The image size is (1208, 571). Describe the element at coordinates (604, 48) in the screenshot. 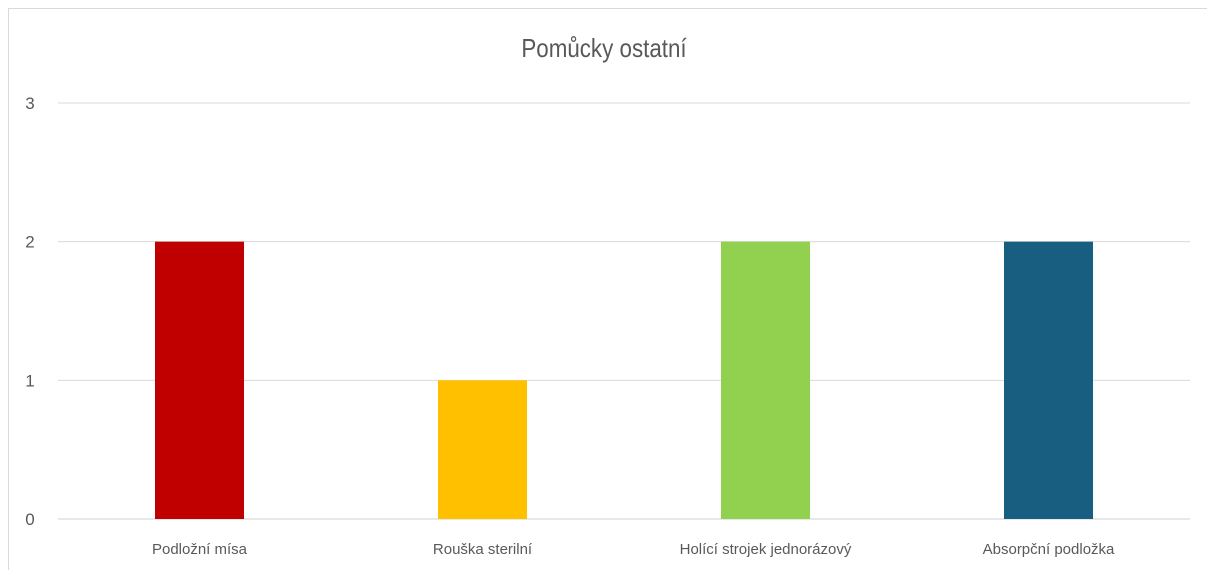

I see `chart-title: Pomůcky ostatní` at that location.